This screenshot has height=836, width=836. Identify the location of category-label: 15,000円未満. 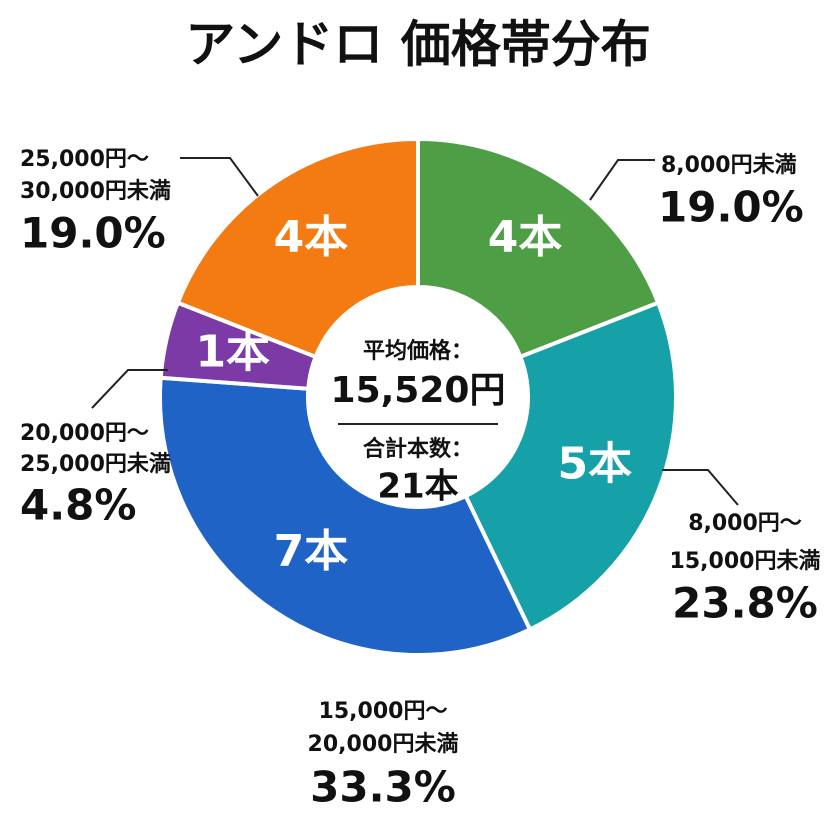
(745, 561).